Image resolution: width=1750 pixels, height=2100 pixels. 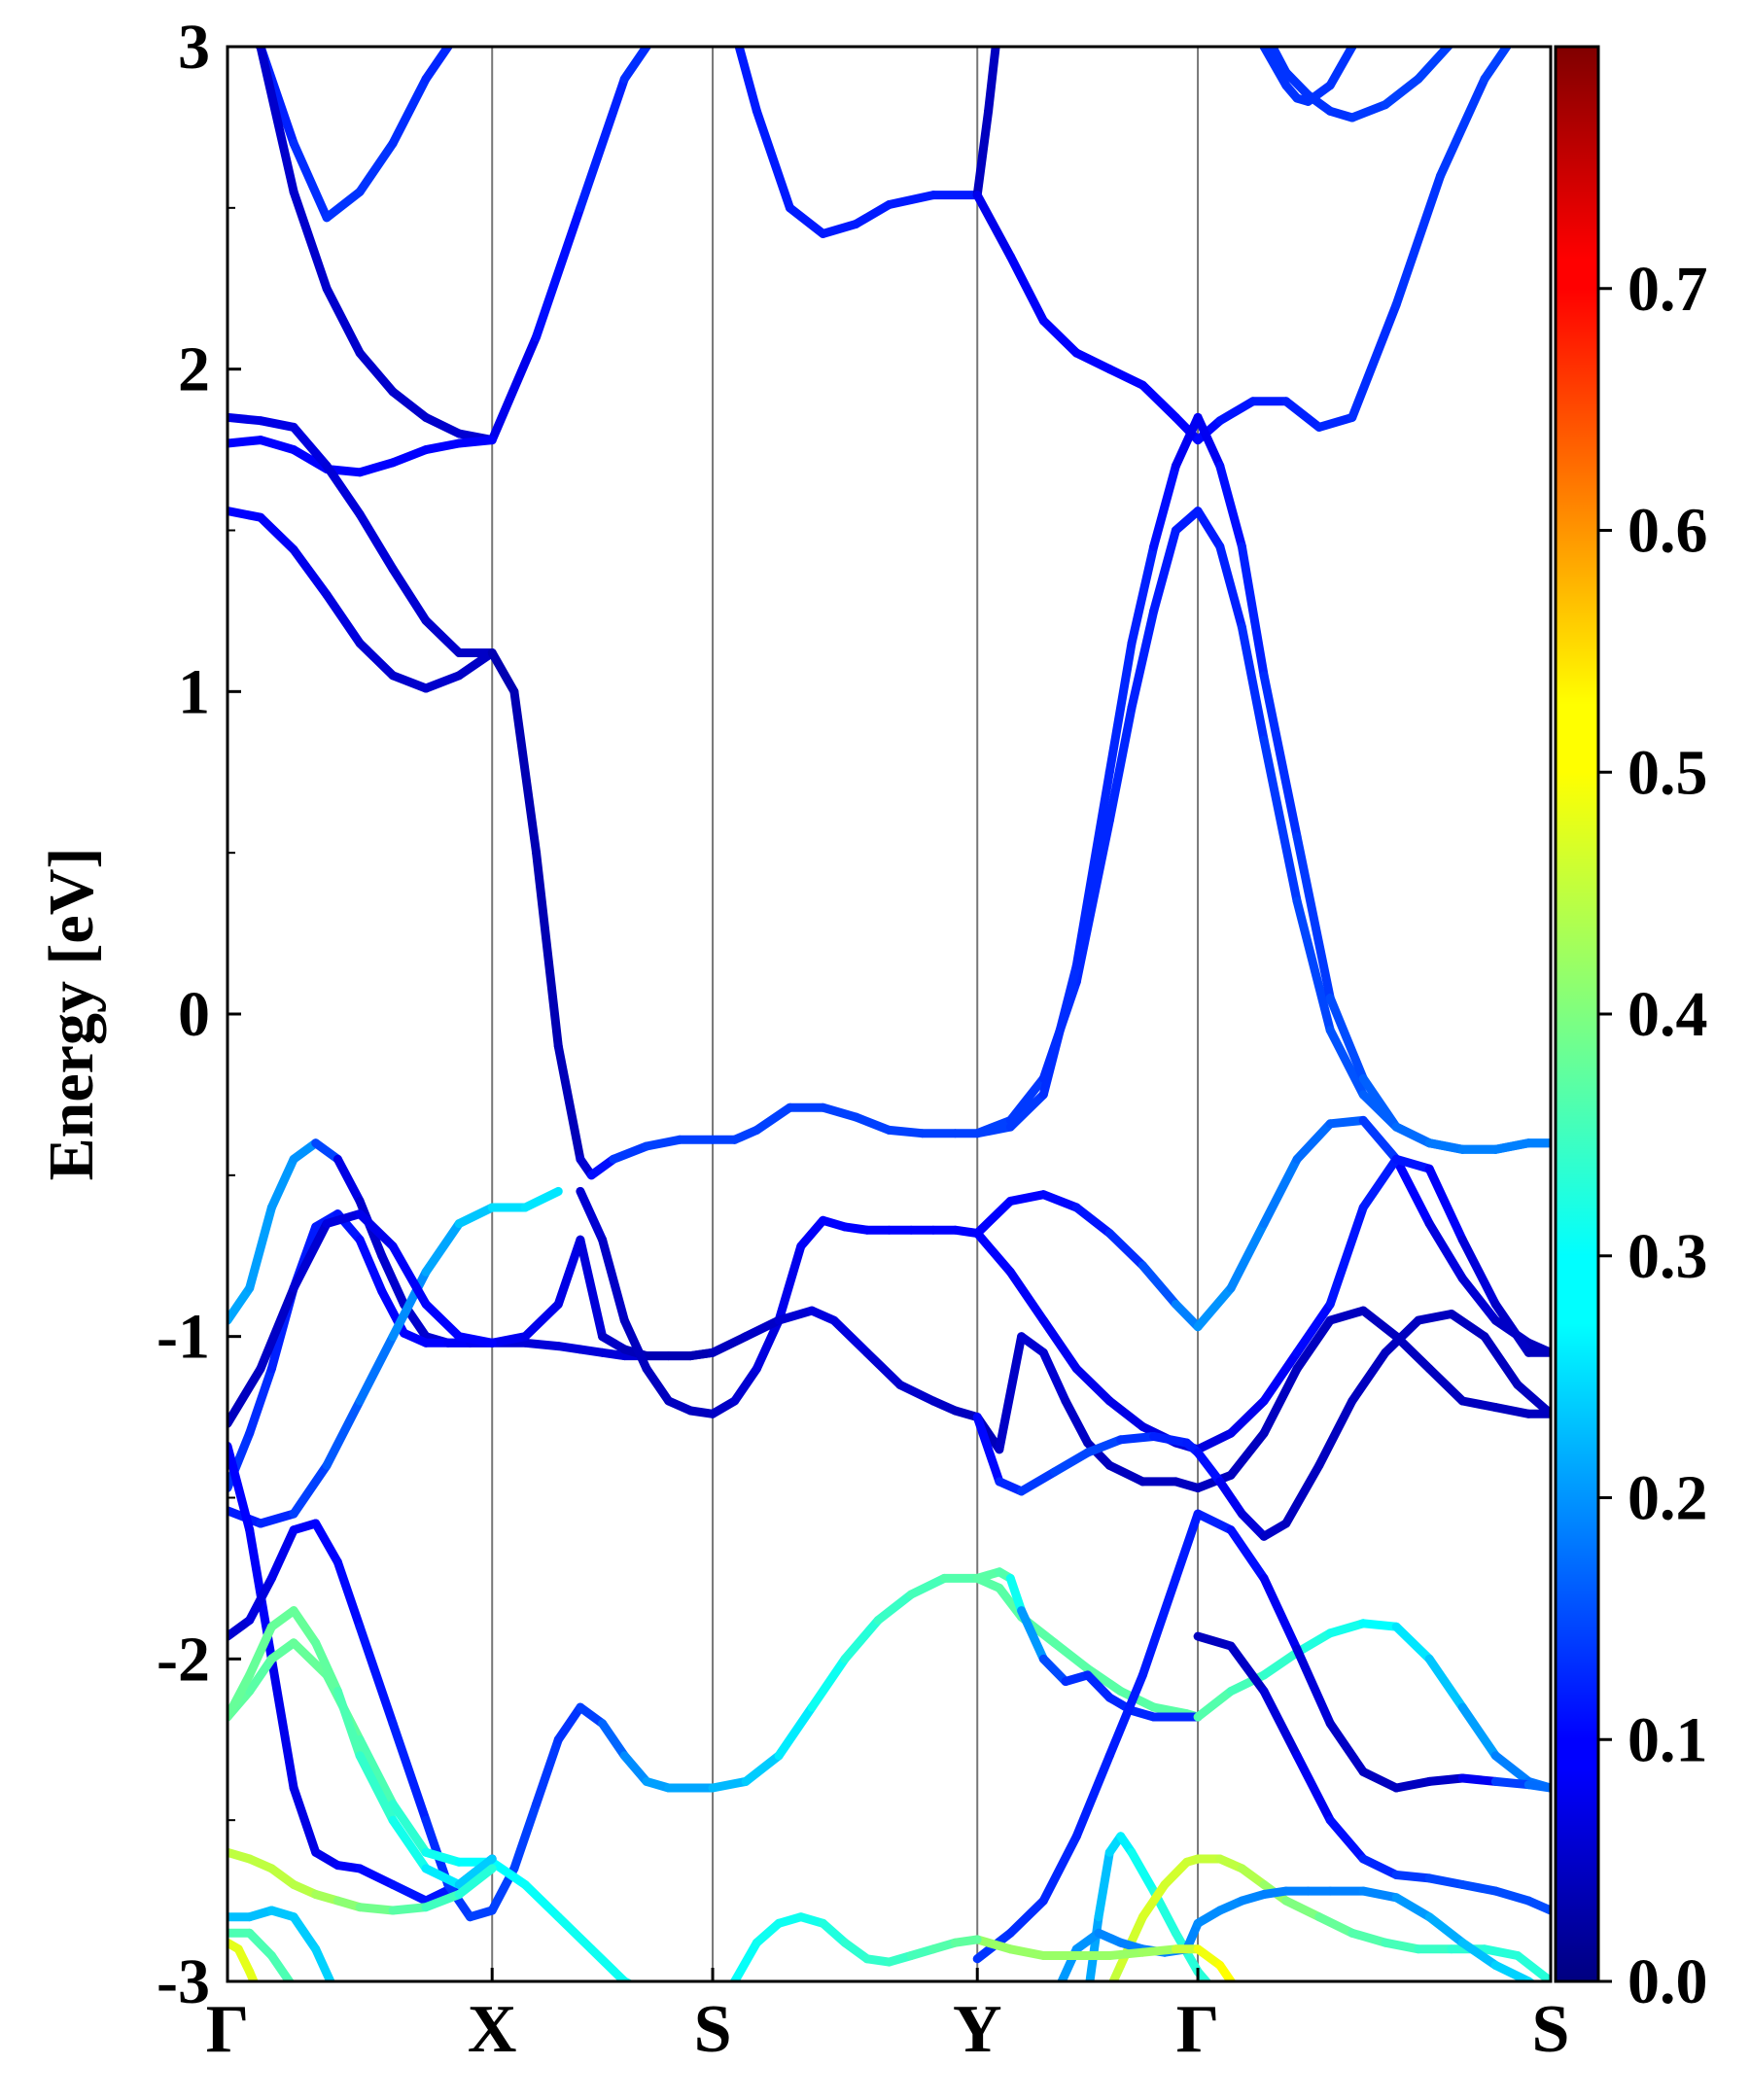 What do you see at coordinates (1668, 1256) in the screenshot?
I see `colorbar-tick-label: 0.3` at bounding box center [1668, 1256].